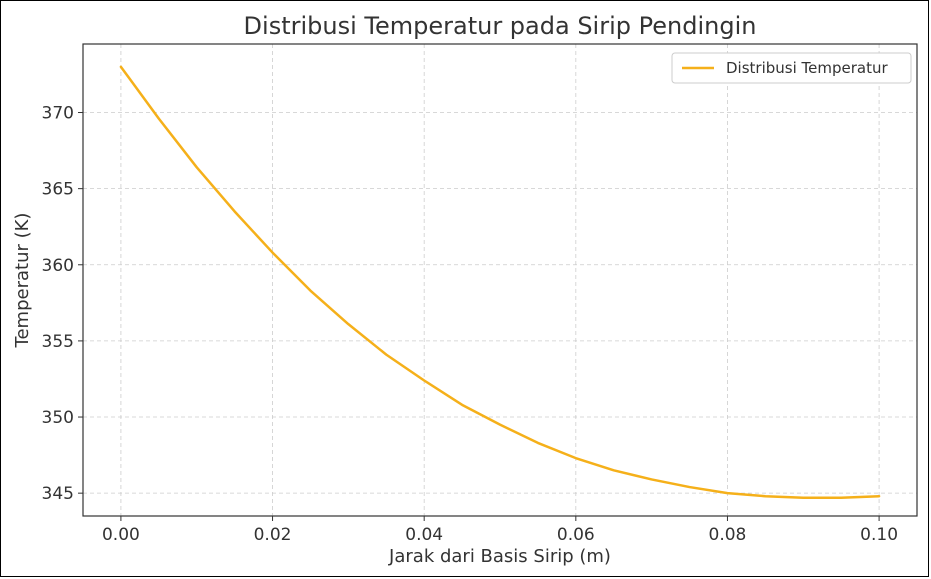  I want to click on y-axis-label: Temperatur (K), so click(22, 281).